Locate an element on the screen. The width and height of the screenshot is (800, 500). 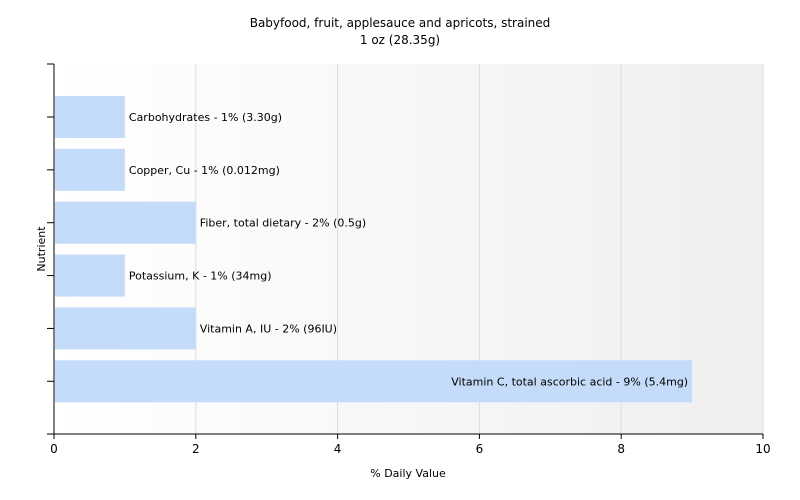
bar-label-4: Vitamin A, IU - 2% (96IU) is located at coordinates (268, 328).